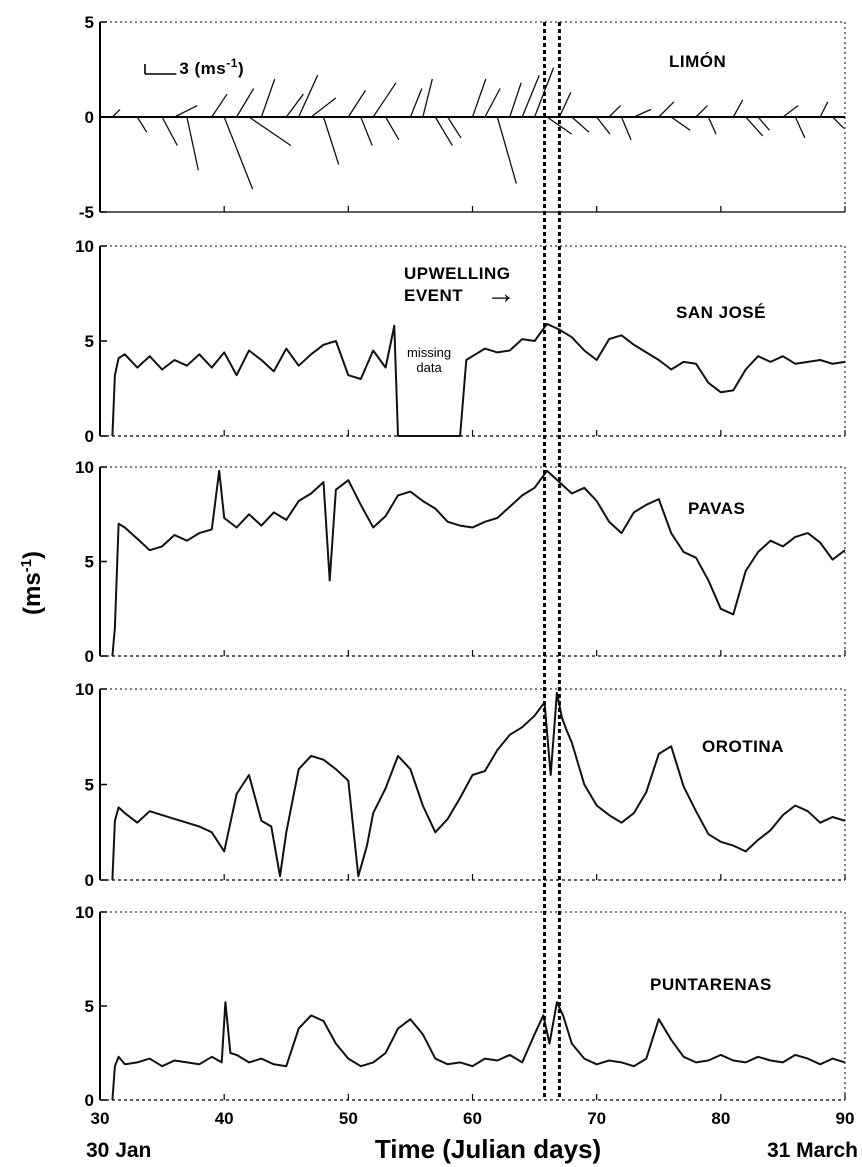 Image resolution: width=862 pixels, height=1167 pixels. What do you see at coordinates (32, 583) in the screenshot?
I see `y-axis-title: (ms-1)` at bounding box center [32, 583].